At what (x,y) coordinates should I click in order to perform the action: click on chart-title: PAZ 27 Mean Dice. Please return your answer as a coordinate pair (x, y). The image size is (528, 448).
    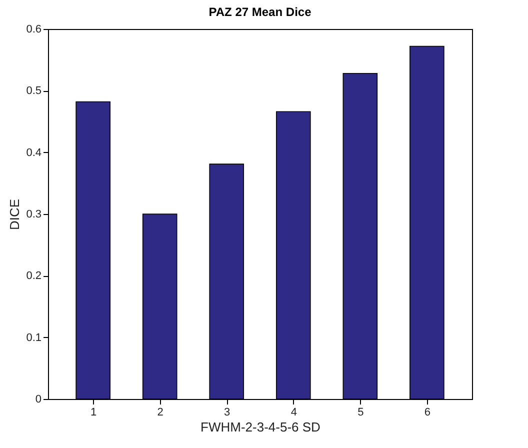
    Looking at the image, I should click on (260, 12).